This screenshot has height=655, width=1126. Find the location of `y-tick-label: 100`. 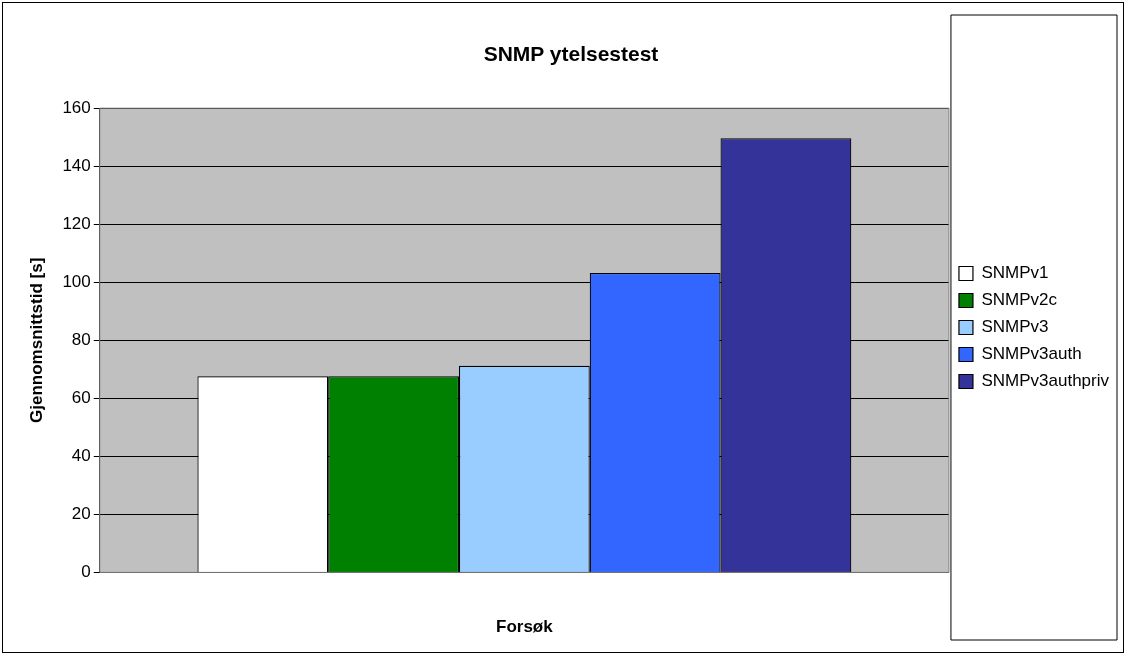

y-tick-label: 100 is located at coordinates (76, 281).